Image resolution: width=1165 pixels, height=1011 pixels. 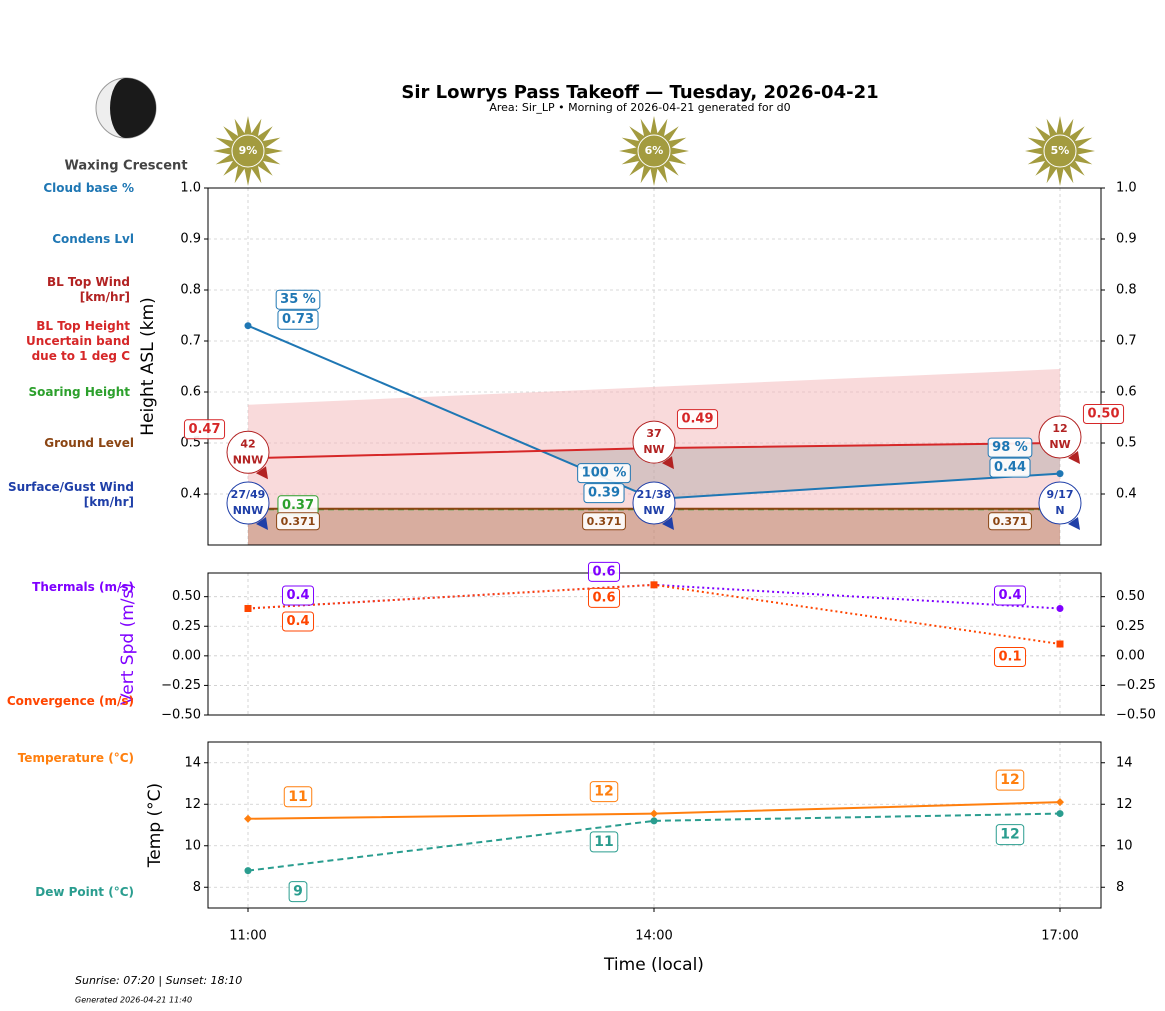 What do you see at coordinates (192, 804) in the screenshot?
I see `y-tick-label: 12` at bounding box center [192, 804].